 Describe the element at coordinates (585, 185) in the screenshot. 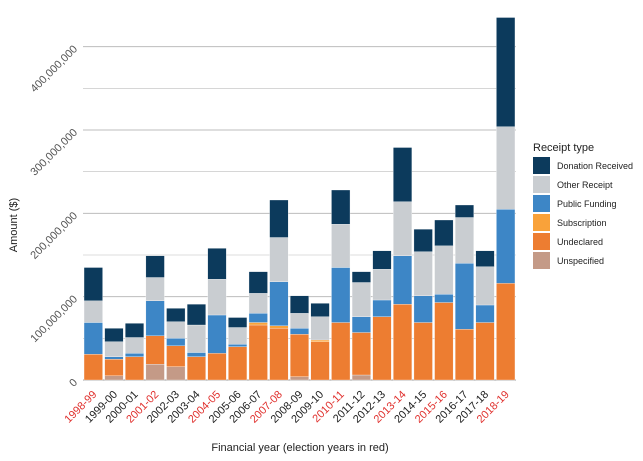

I see `legend-label: Other Receipt` at that location.